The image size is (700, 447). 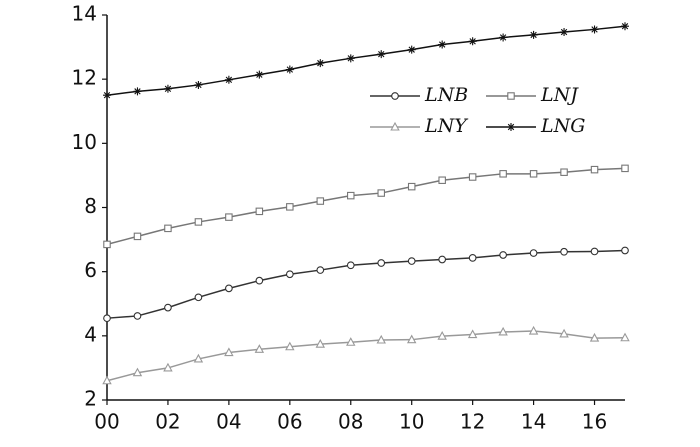 I want to click on x-tick-label: 08, so click(x=350, y=422).